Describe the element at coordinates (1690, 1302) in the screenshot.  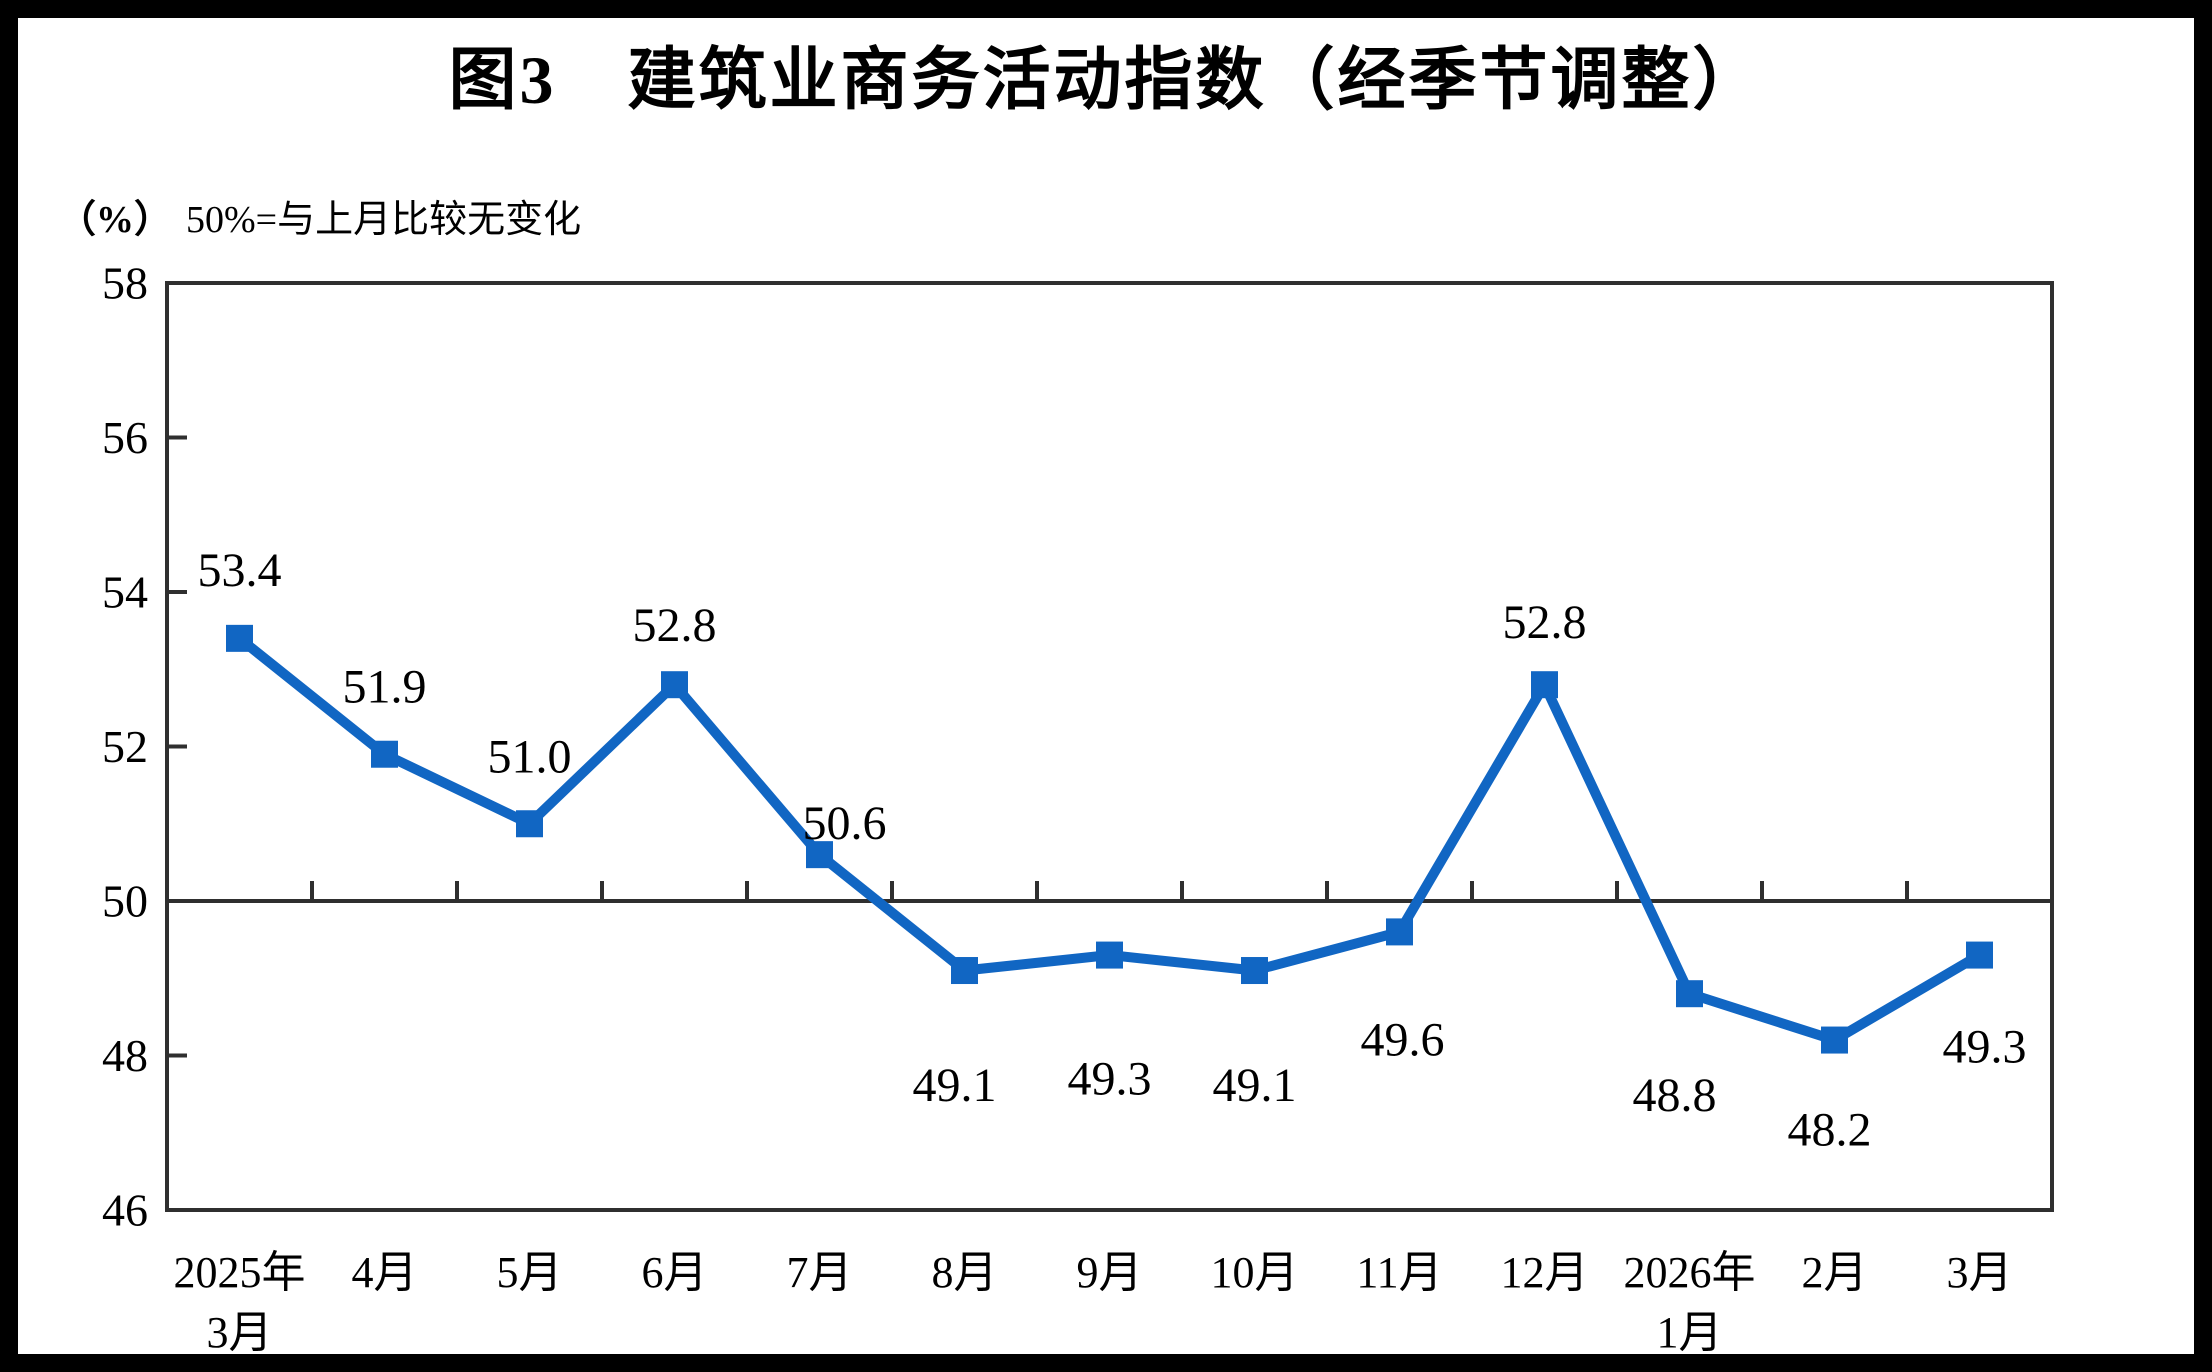
I see `x-axis-label: 2026年 1月` at that location.